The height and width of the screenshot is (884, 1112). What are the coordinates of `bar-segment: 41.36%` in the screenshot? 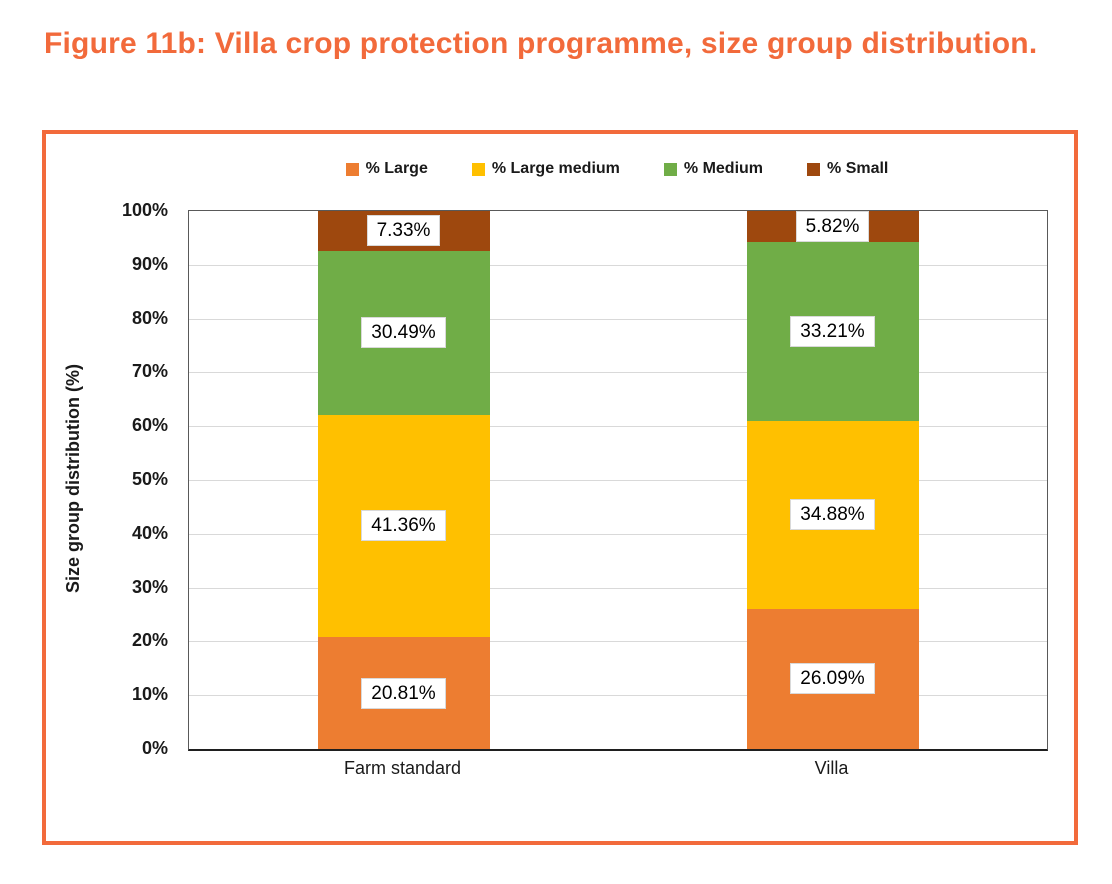 It's located at (403, 526).